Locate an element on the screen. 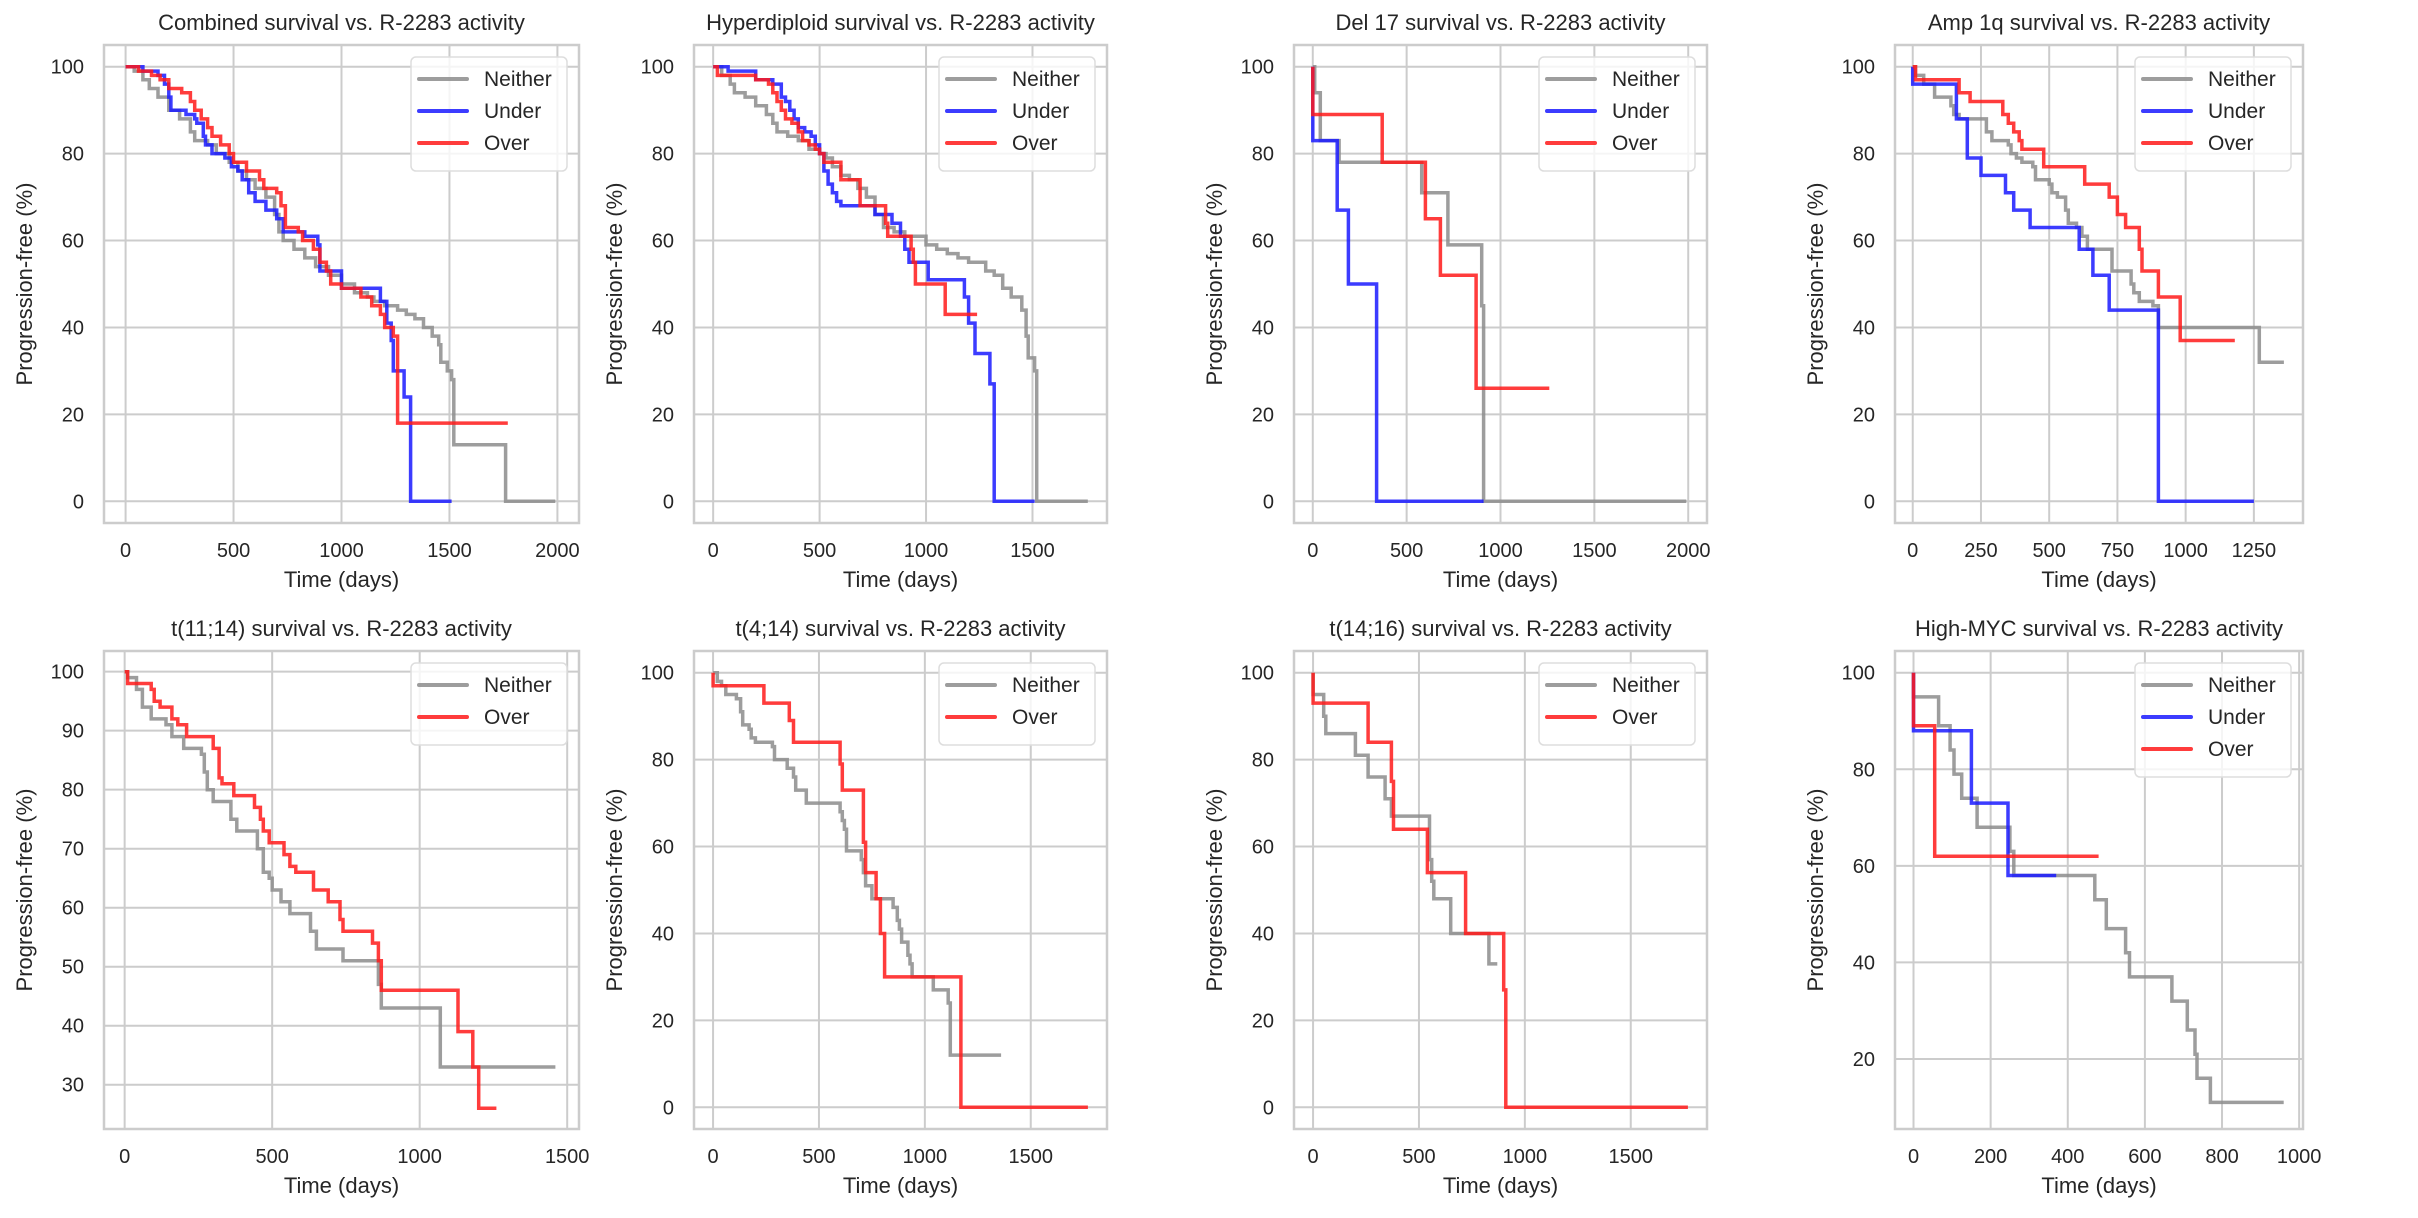 This screenshot has width=2418, height=1218. y-tick-label: 30 is located at coordinates (73, 1086).